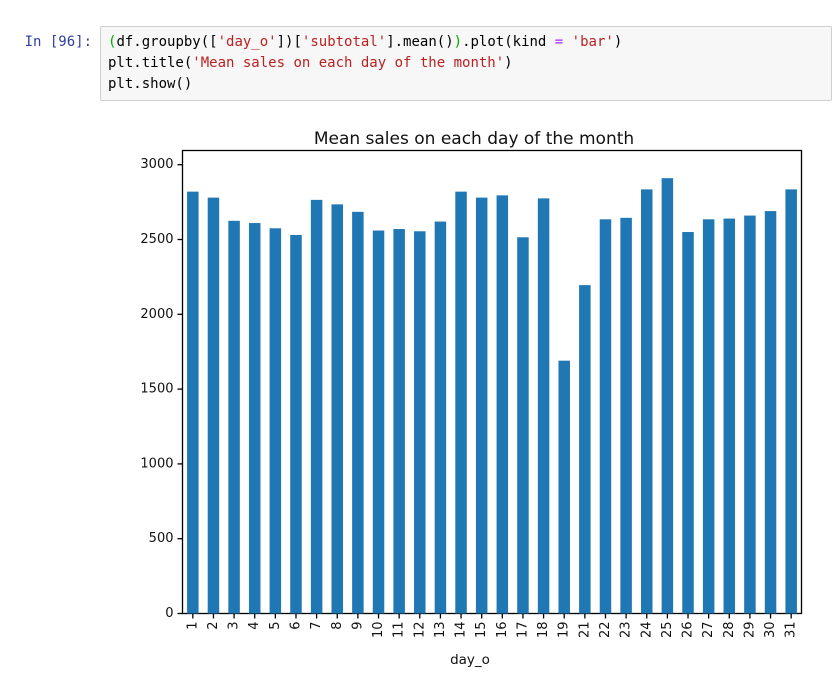  I want to click on x-tick-label: 18, so click(543, 630).